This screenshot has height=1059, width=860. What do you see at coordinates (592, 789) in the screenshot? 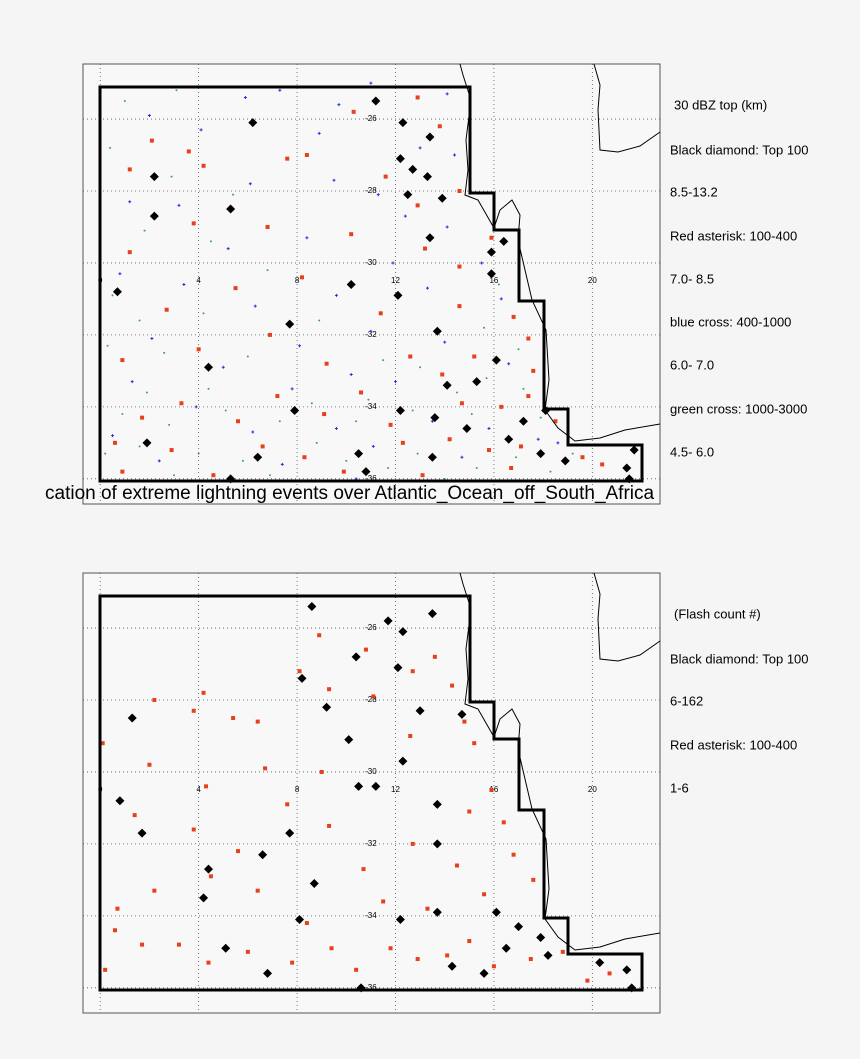
I see `x-tick-label: 20` at bounding box center [592, 789].